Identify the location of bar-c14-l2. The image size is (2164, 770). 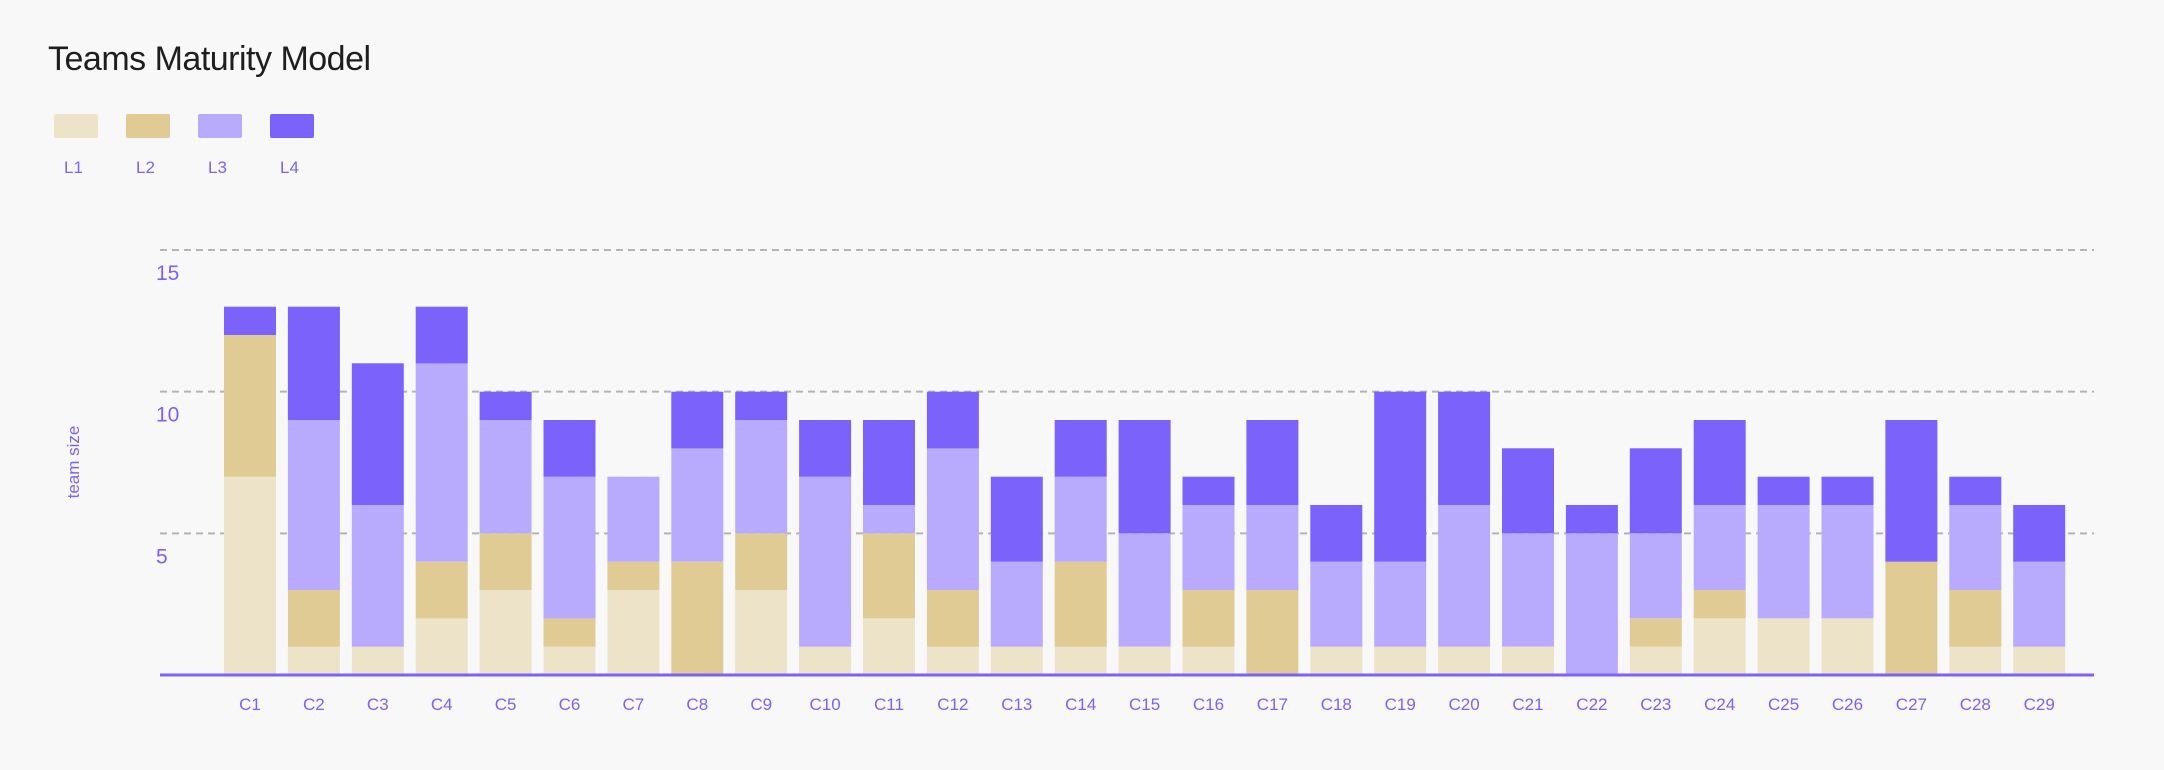
(1080, 604).